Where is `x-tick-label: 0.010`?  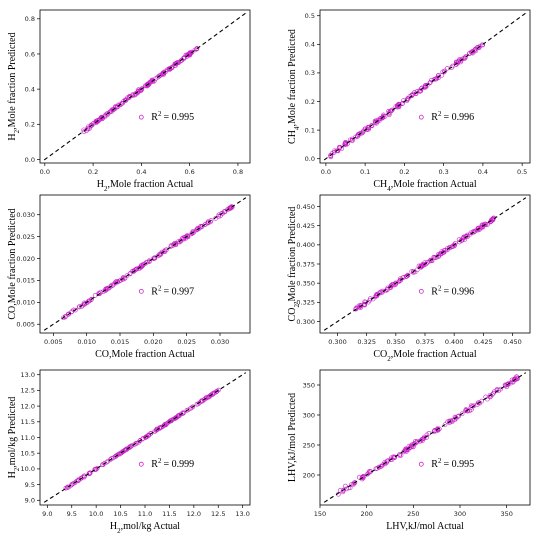 x-tick-label: 0.010 is located at coordinates (86, 342).